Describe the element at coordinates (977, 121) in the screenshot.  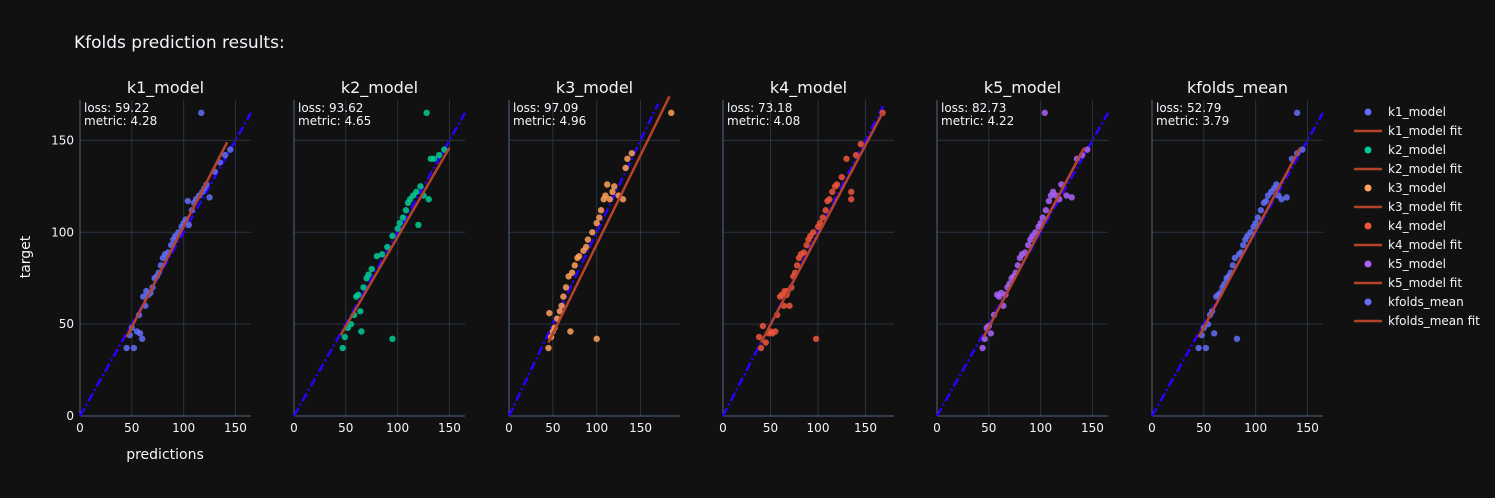
I see `subplot-annotation: metric: 4.22` at that location.